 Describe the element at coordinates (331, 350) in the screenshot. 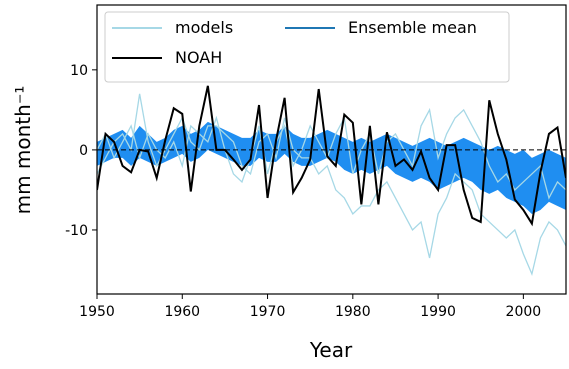

I see `x-axis-label: Year` at that location.